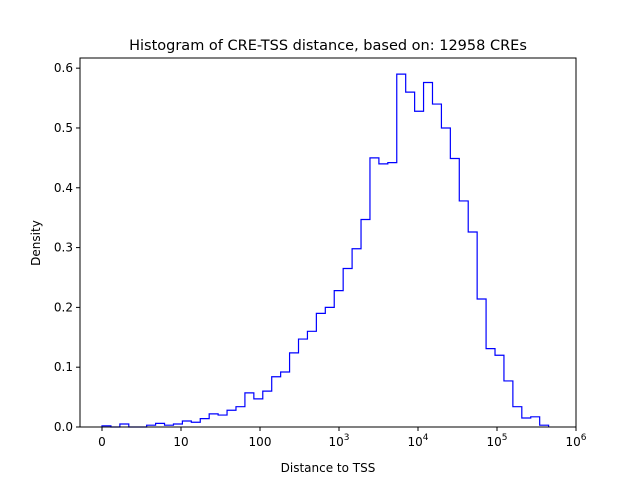 The height and width of the screenshot is (484, 640). Describe the element at coordinates (584, 438) in the screenshot. I see `x-tick-exponent: 6` at that location.